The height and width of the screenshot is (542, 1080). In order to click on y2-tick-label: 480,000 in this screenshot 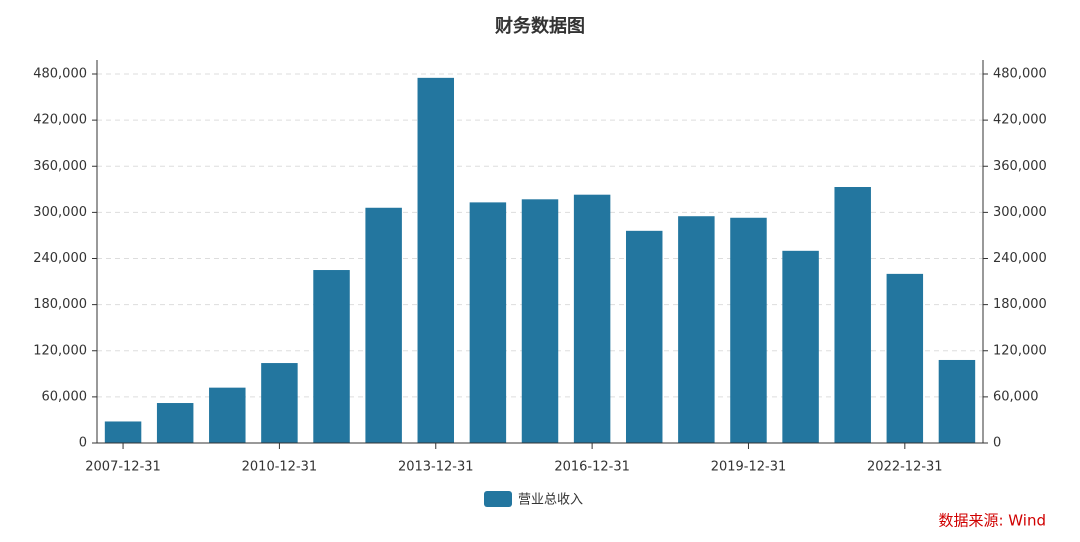, I will do `click(1020, 74)`.